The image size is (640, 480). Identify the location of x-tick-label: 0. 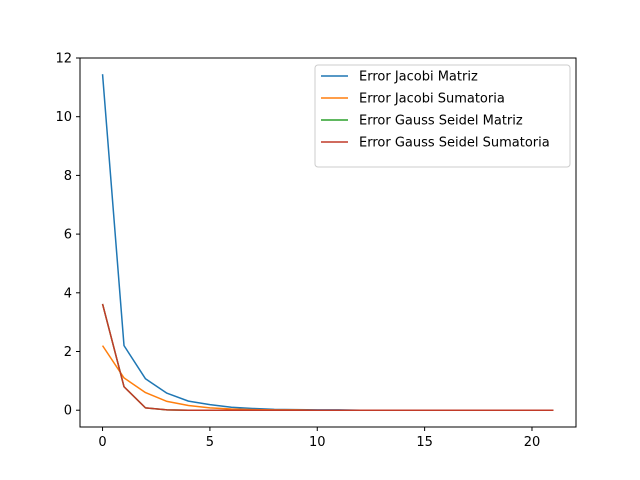
(102, 442).